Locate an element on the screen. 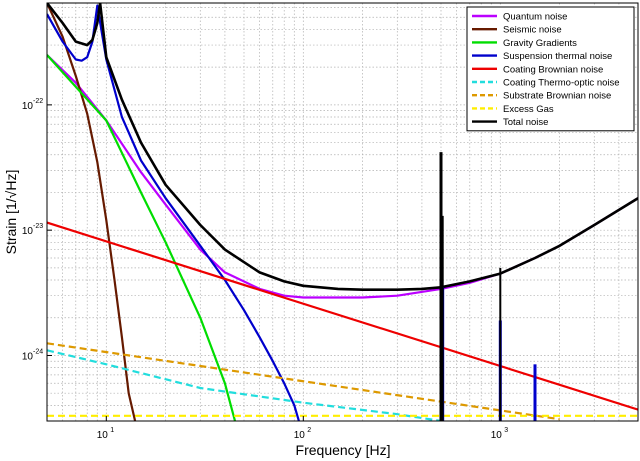 The height and width of the screenshot is (461, 640). legend-label-coating-thermo-optic-noise: Coating Thermo-optic noise is located at coordinates (561, 83).